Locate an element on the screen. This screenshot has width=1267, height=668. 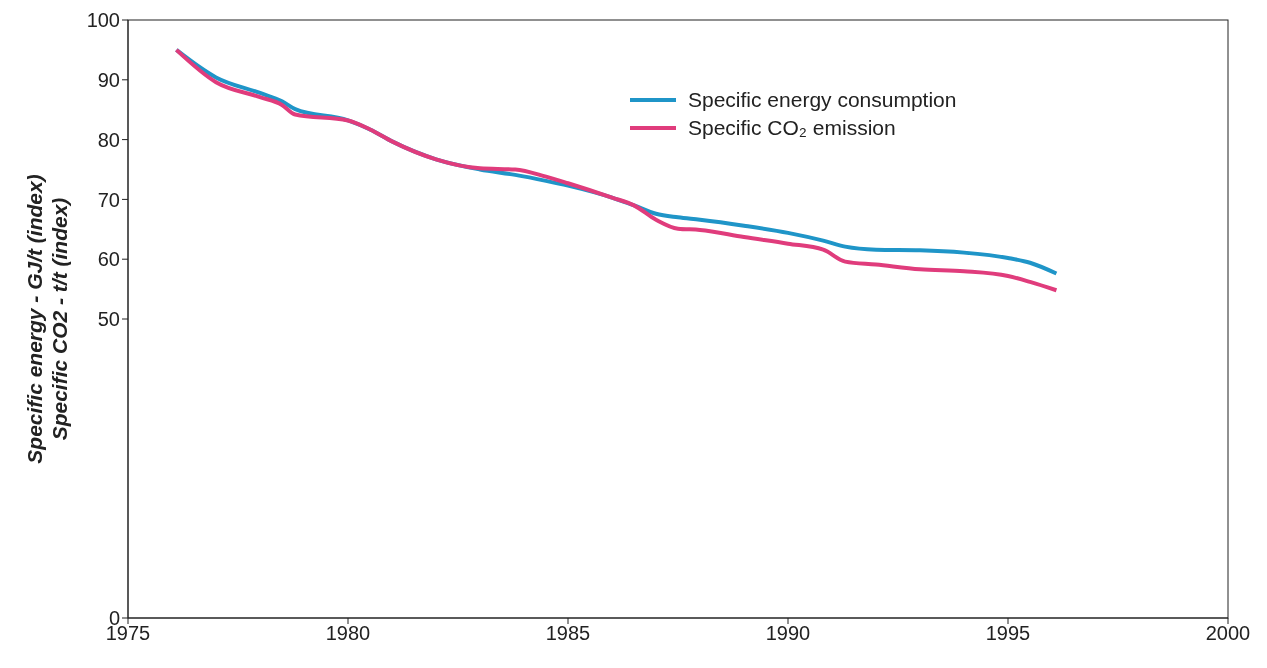
y-tick-label: 80 is located at coordinates (108, 139).